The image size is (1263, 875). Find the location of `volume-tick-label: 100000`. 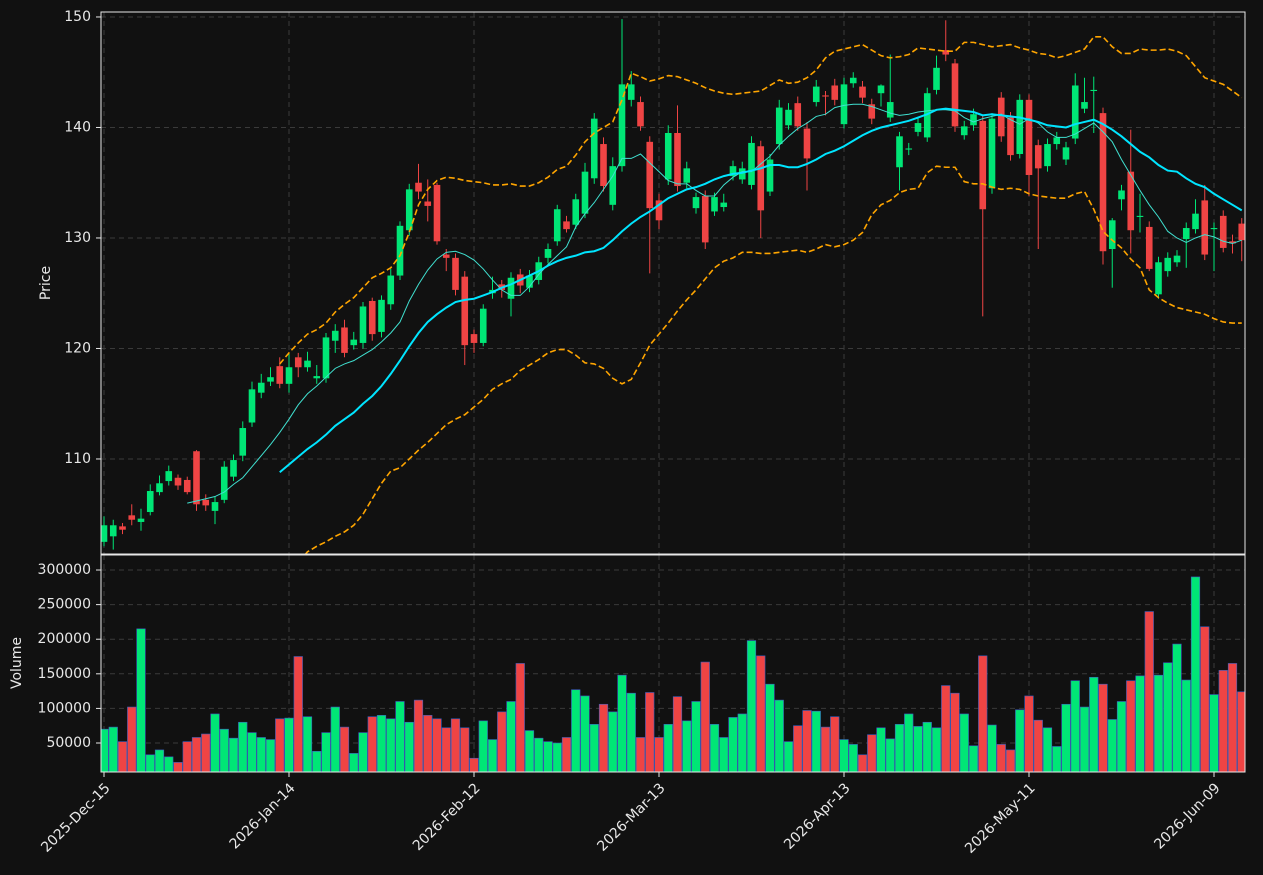

volume-tick-label: 100000 is located at coordinates (64, 708).